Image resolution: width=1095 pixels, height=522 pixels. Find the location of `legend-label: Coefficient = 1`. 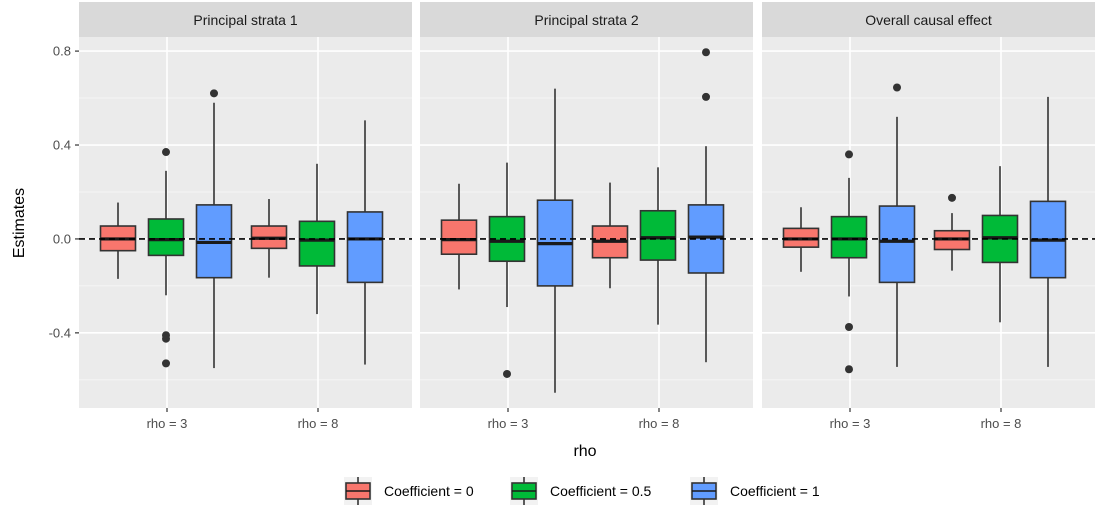

legend-label: Coefficient = 1 is located at coordinates (775, 491).